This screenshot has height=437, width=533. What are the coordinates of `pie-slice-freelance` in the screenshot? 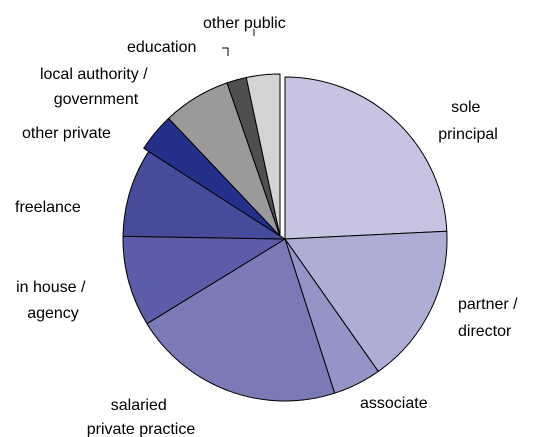 It's located at (204, 195).